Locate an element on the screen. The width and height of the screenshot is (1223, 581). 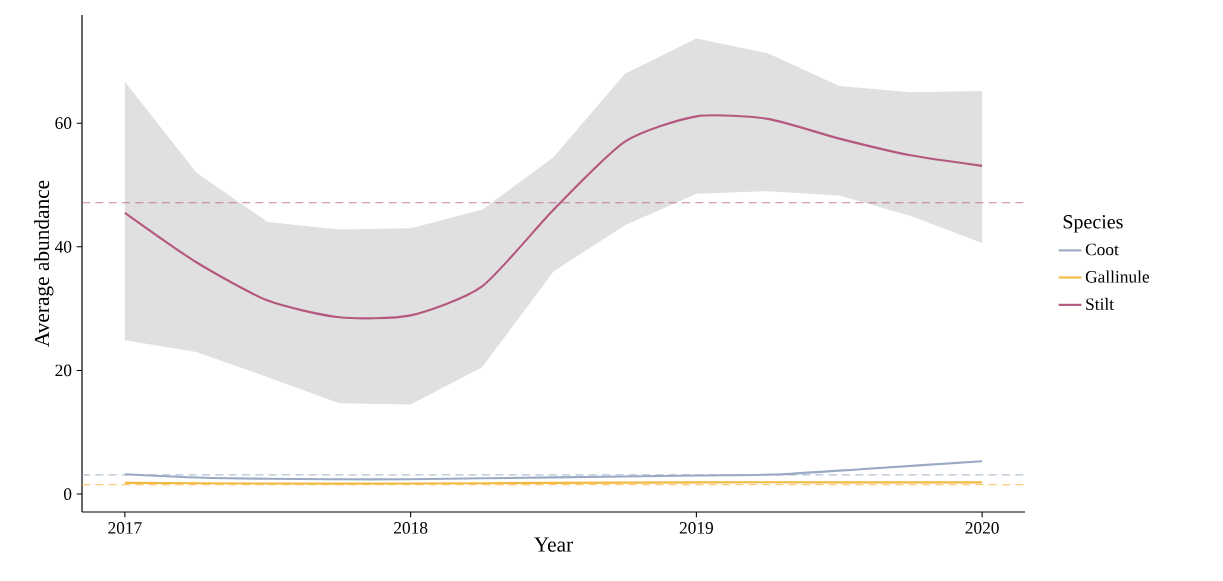
x-axis-title: Year is located at coordinates (553, 544).